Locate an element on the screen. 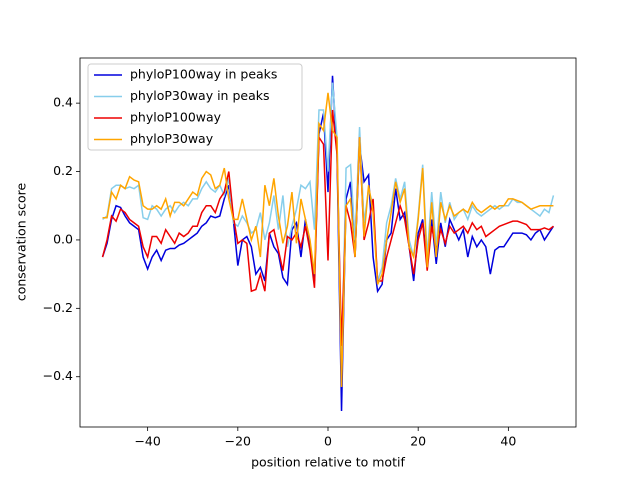 This screenshot has height=480, width=640. y-tick-label: −0.4 is located at coordinates (58, 375).